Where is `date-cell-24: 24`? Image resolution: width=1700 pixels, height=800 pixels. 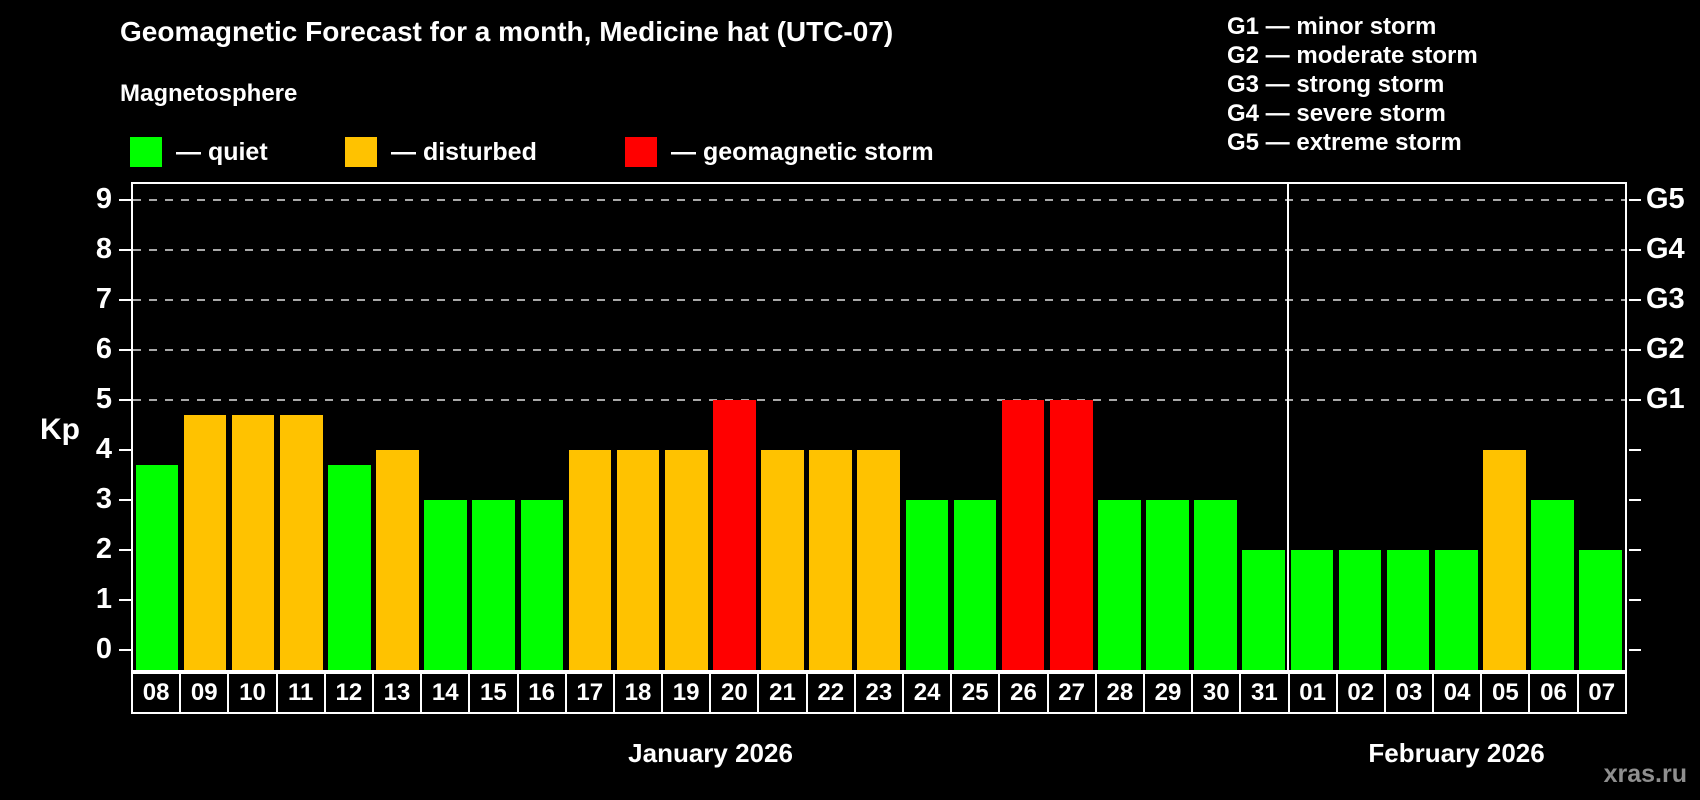
date-cell-24: 24 is located at coordinates (927, 693).